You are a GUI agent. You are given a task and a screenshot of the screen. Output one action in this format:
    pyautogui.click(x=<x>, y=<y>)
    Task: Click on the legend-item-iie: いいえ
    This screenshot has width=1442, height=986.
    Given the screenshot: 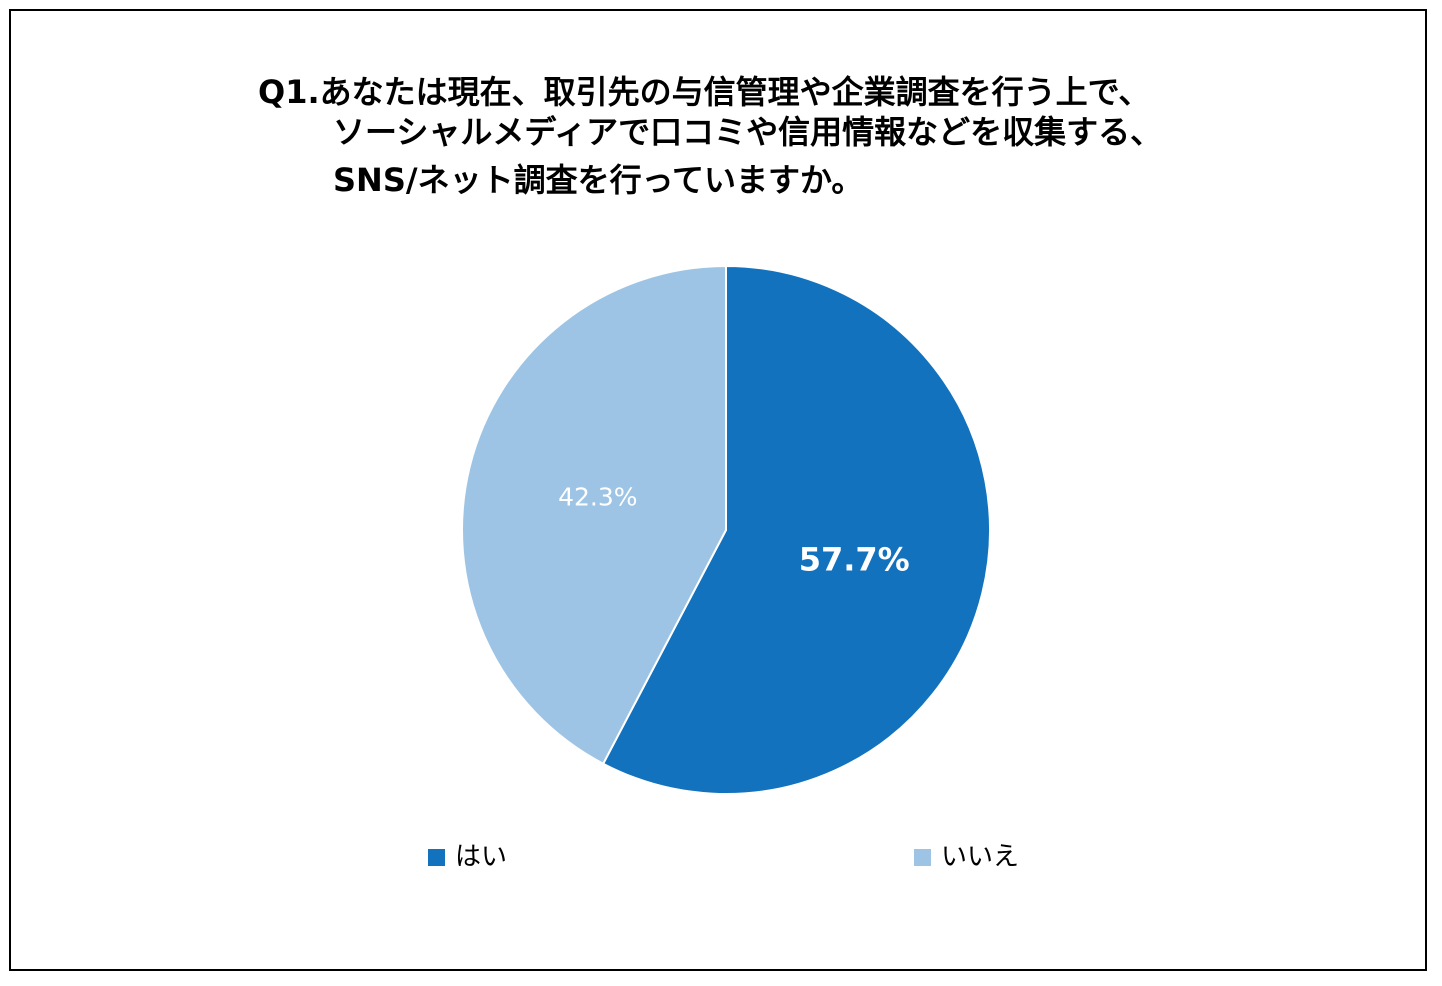 What is the action you would take?
    pyautogui.click(x=966, y=857)
    